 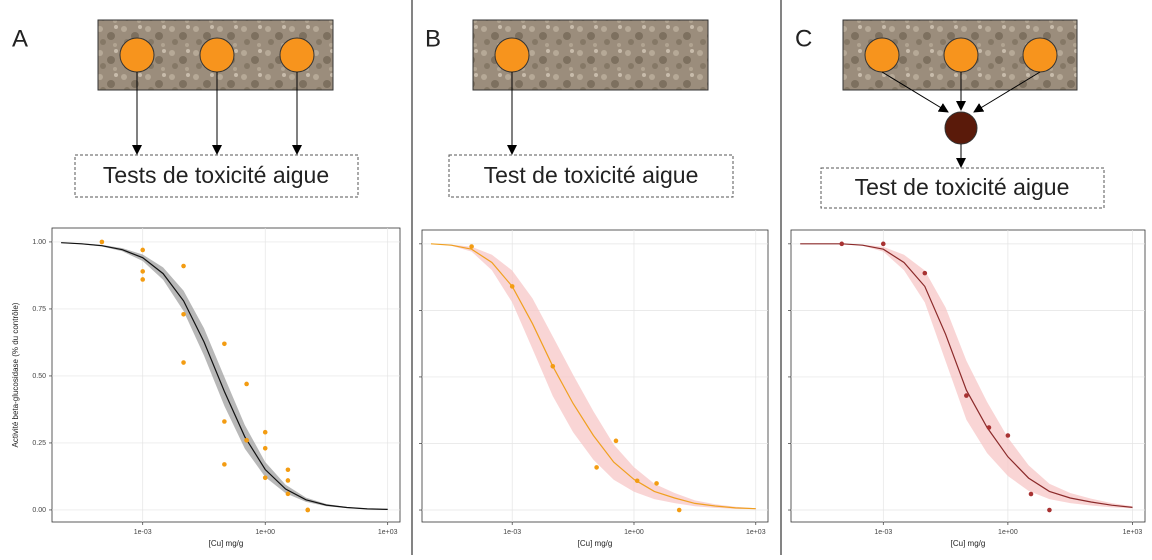 I want to click on panel-label: C, so click(x=803, y=38).